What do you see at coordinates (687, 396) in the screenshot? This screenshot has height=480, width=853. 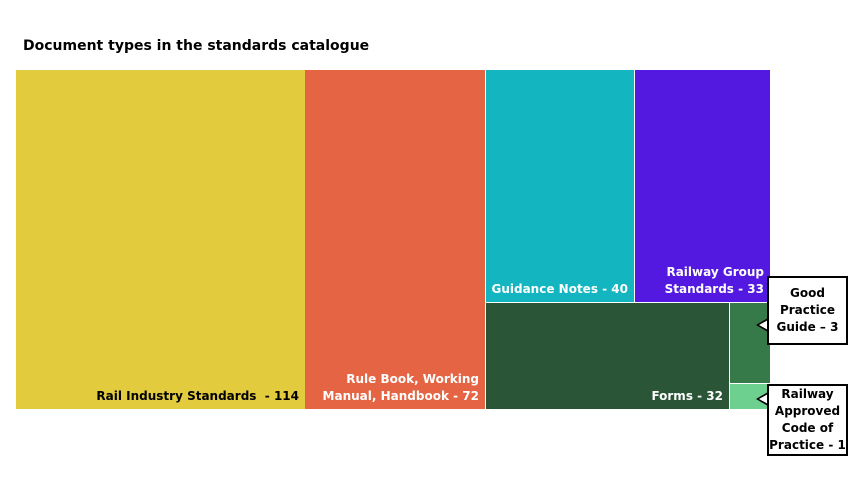 I see `tile-label-forms: Forms - 32` at bounding box center [687, 396].